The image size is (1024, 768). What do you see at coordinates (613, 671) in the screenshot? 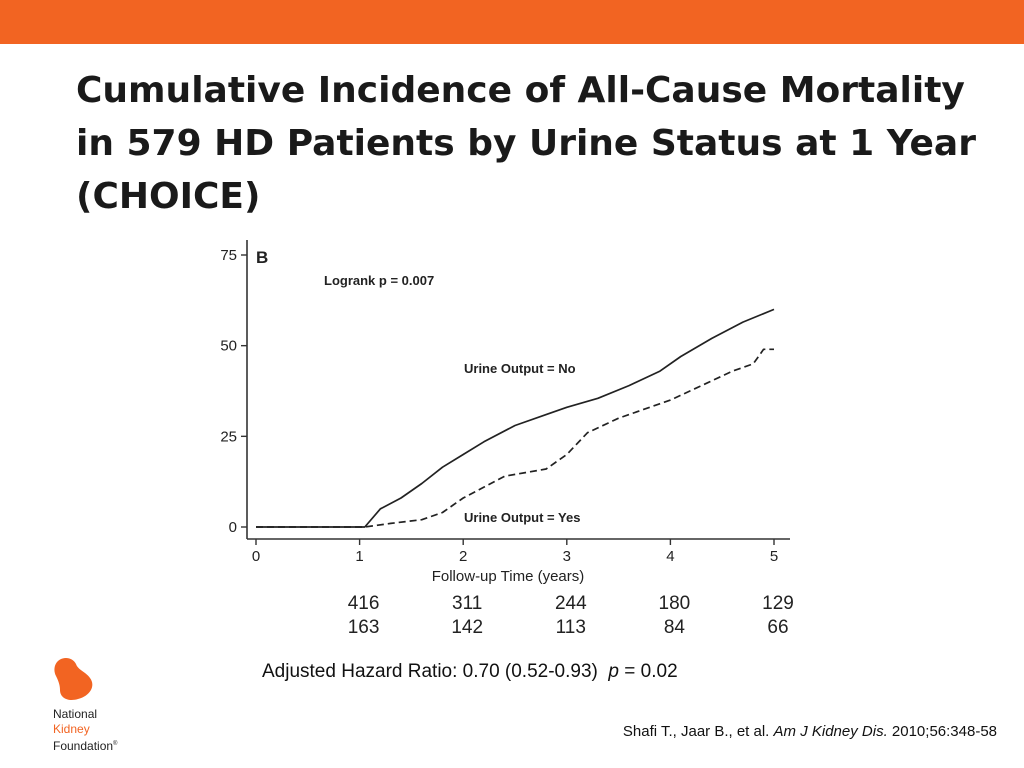
I see `p-label: p` at bounding box center [613, 671].